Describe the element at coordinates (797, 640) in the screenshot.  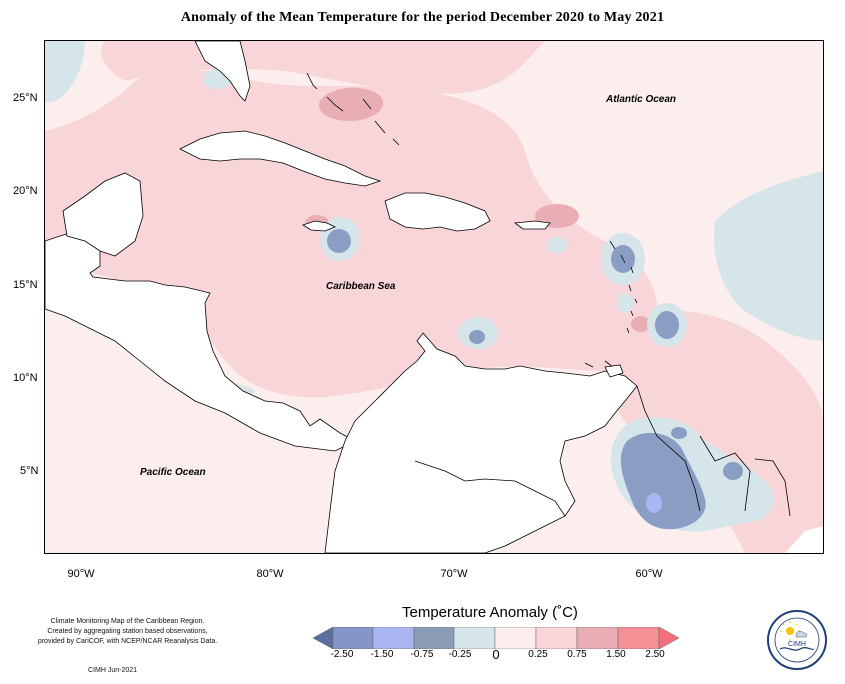
I see `cimh-logo: CIMH` at that location.